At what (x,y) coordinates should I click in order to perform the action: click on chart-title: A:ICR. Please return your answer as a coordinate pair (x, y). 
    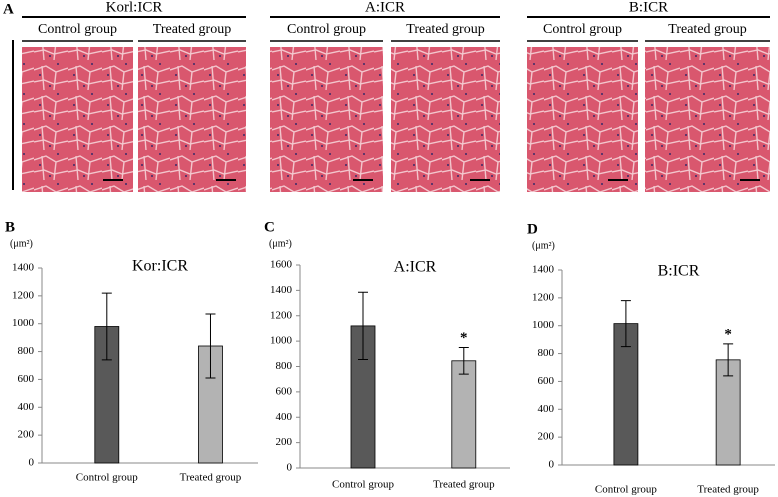
    Looking at the image, I should click on (415, 267).